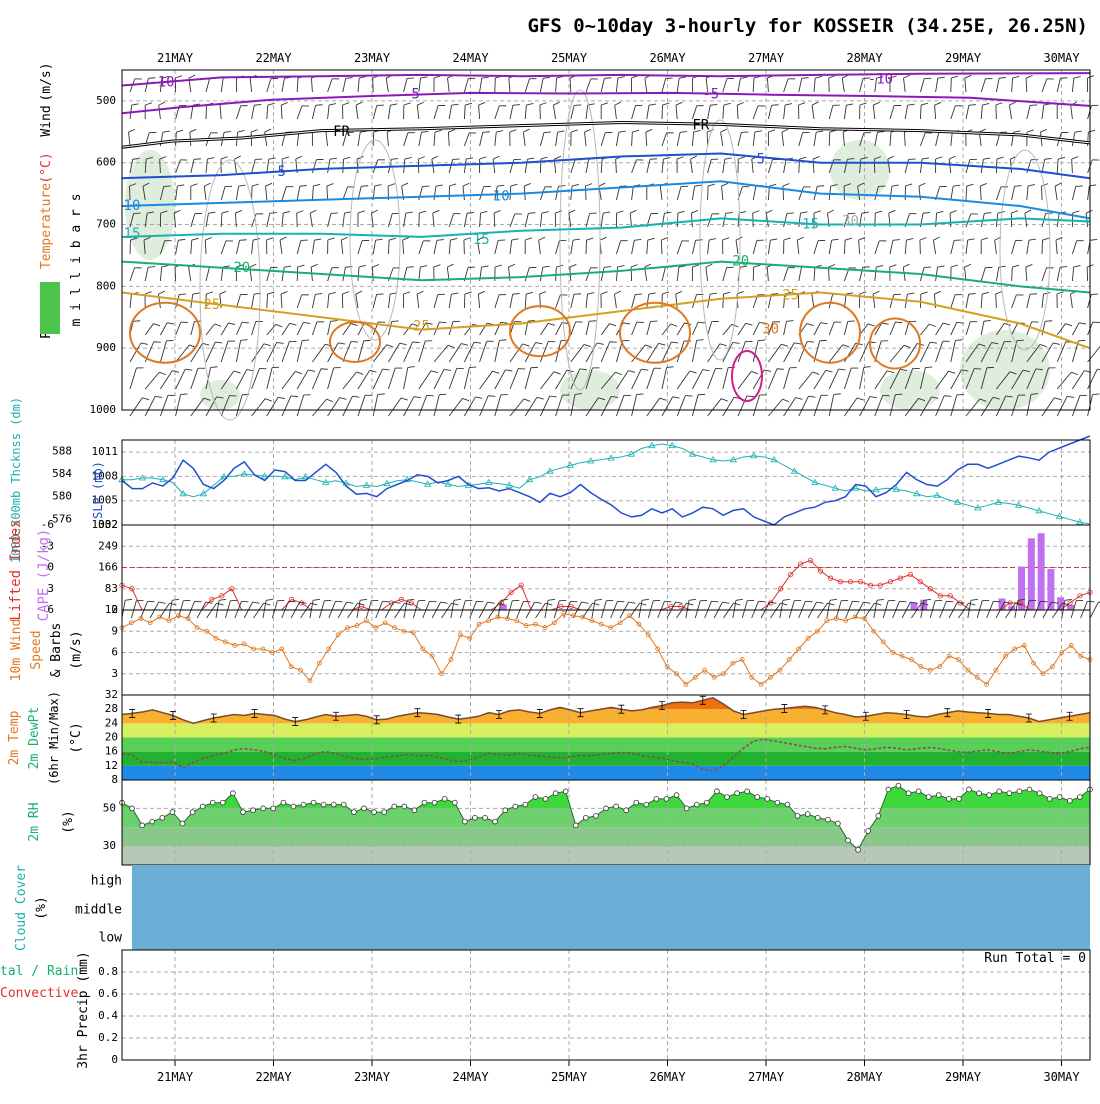 The height and width of the screenshot is (1104, 1100). I want to click on top-date-label: 30MAY, so click(1061, 58).